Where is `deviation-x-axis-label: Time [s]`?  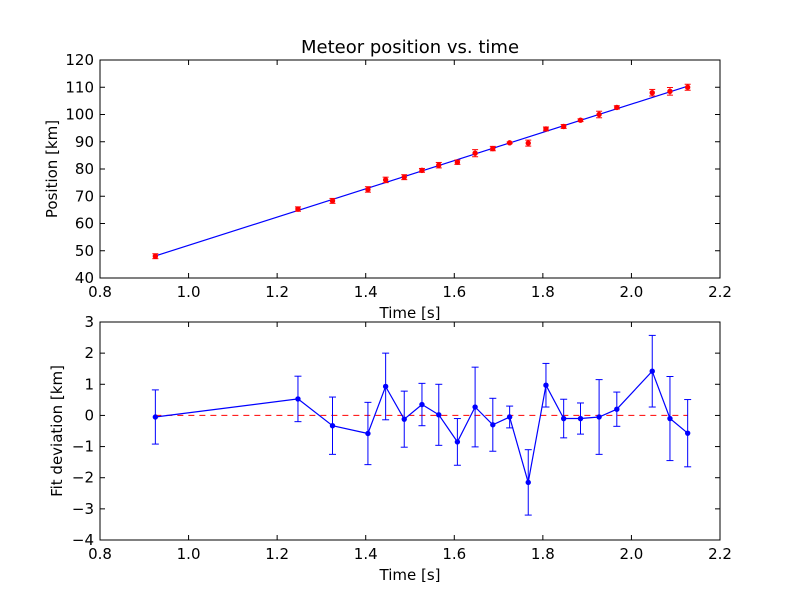 deviation-x-axis-label: Time [s] is located at coordinates (410, 575).